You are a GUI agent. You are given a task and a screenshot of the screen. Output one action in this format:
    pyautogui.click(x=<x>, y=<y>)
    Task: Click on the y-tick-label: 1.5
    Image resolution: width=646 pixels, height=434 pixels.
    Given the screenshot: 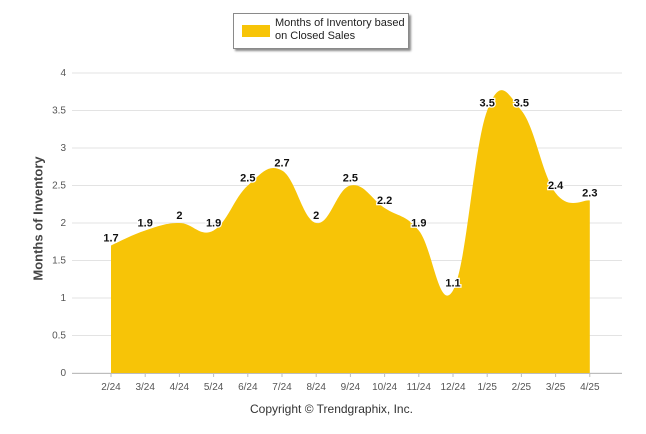 What is the action you would take?
    pyautogui.click(x=59, y=261)
    